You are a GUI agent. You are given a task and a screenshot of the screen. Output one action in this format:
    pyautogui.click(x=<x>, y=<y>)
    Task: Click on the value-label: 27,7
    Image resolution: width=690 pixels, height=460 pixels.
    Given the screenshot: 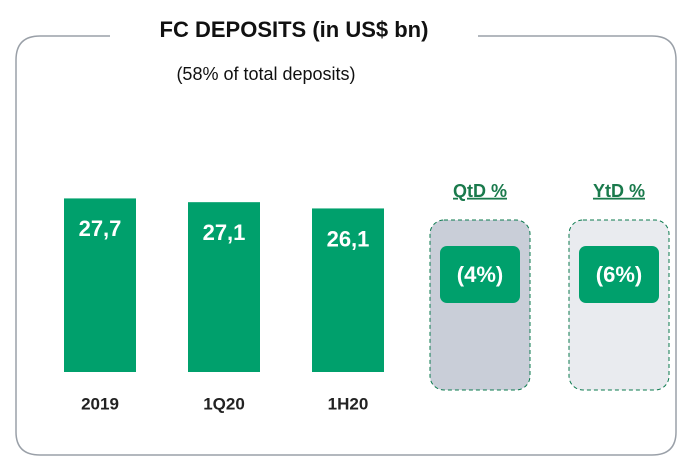 What is the action you would take?
    pyautogui.click(x=100, y=228)
    